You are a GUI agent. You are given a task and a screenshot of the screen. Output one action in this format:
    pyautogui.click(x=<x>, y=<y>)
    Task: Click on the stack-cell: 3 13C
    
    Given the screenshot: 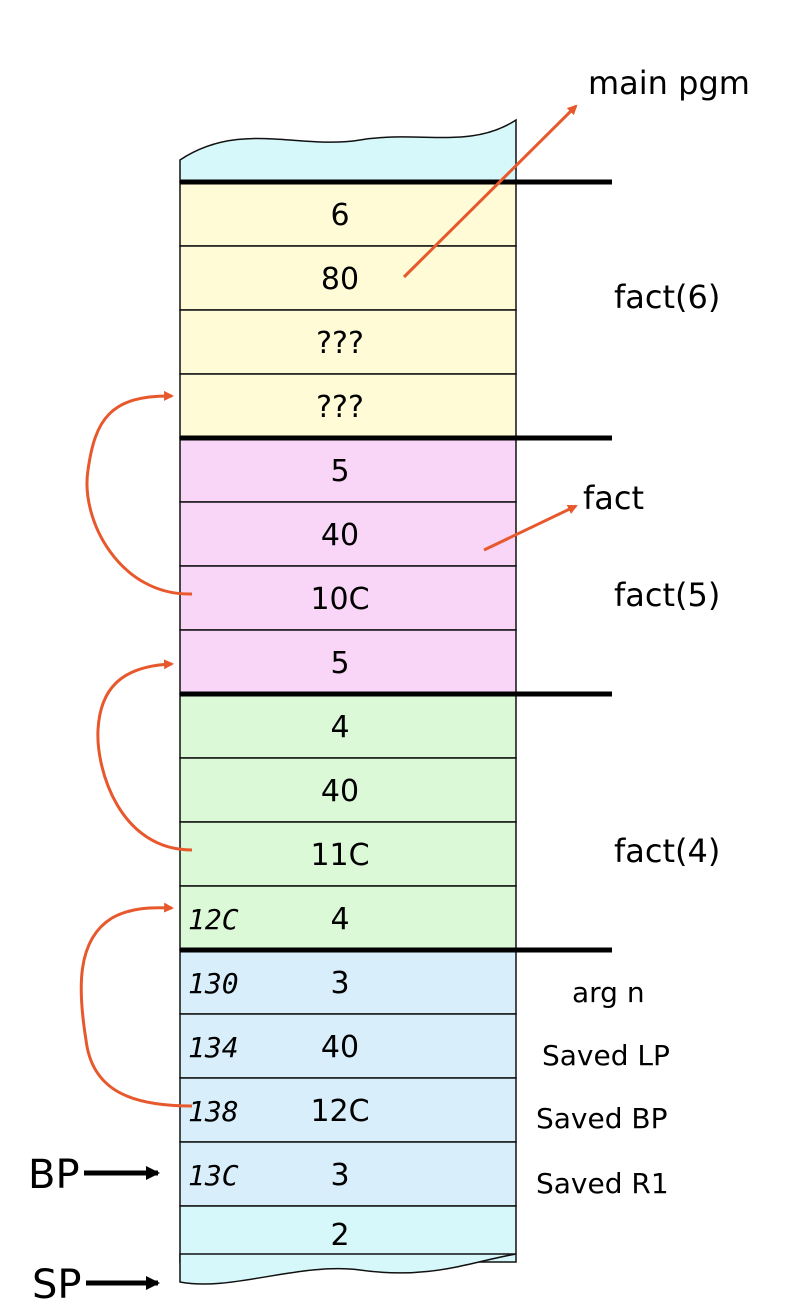 What is the action you would take?
    pyautogui.click(x=348, y=1174)
    